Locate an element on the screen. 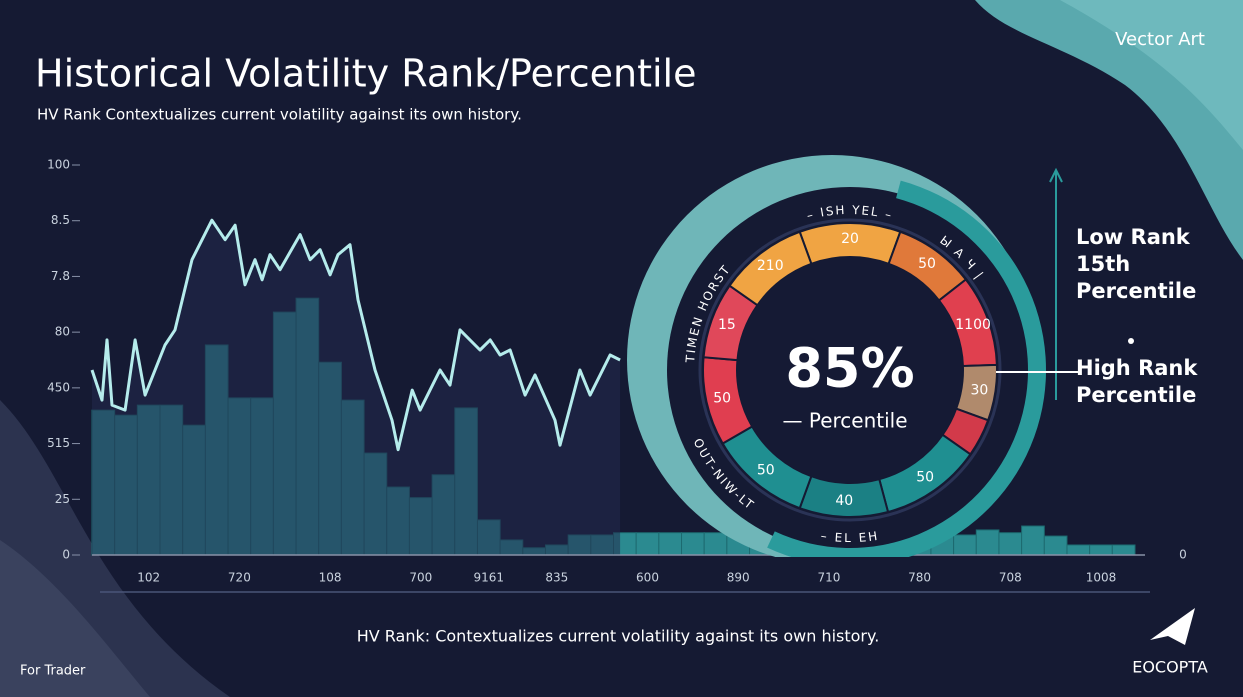 The height and width of the screenshot is (697, 1243). y-tick-label: 80 is located at coordinates (62, 332).